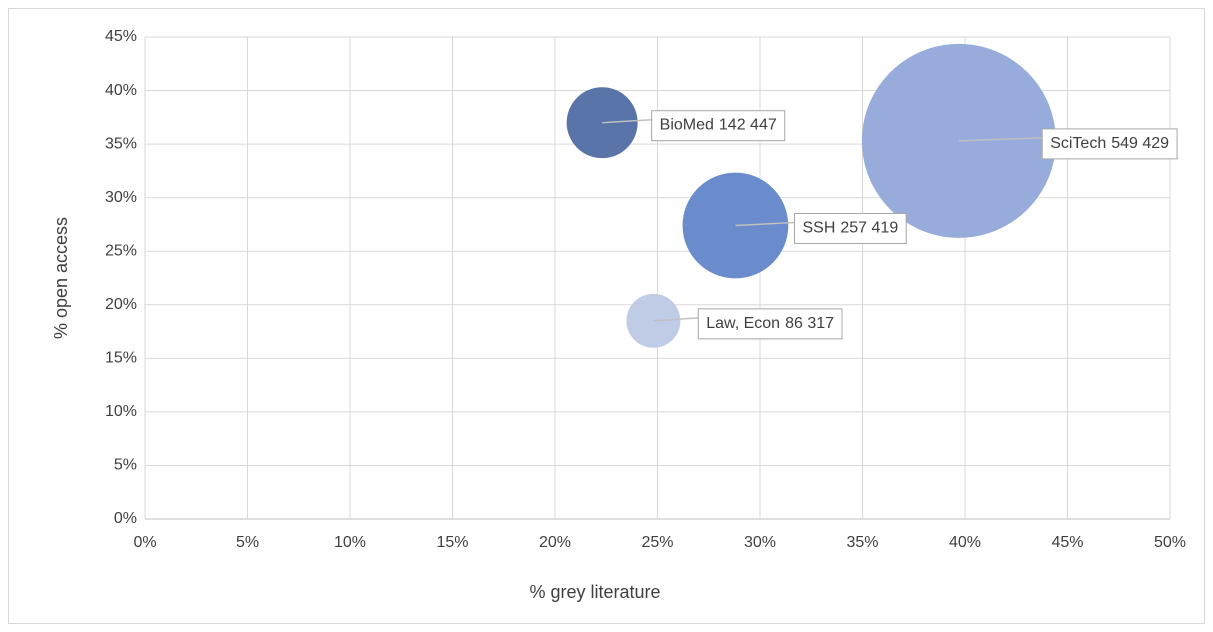 The width and height of the screenshot is (1213, 632). I want to click on size-label: 142 447, so click(748, 125).